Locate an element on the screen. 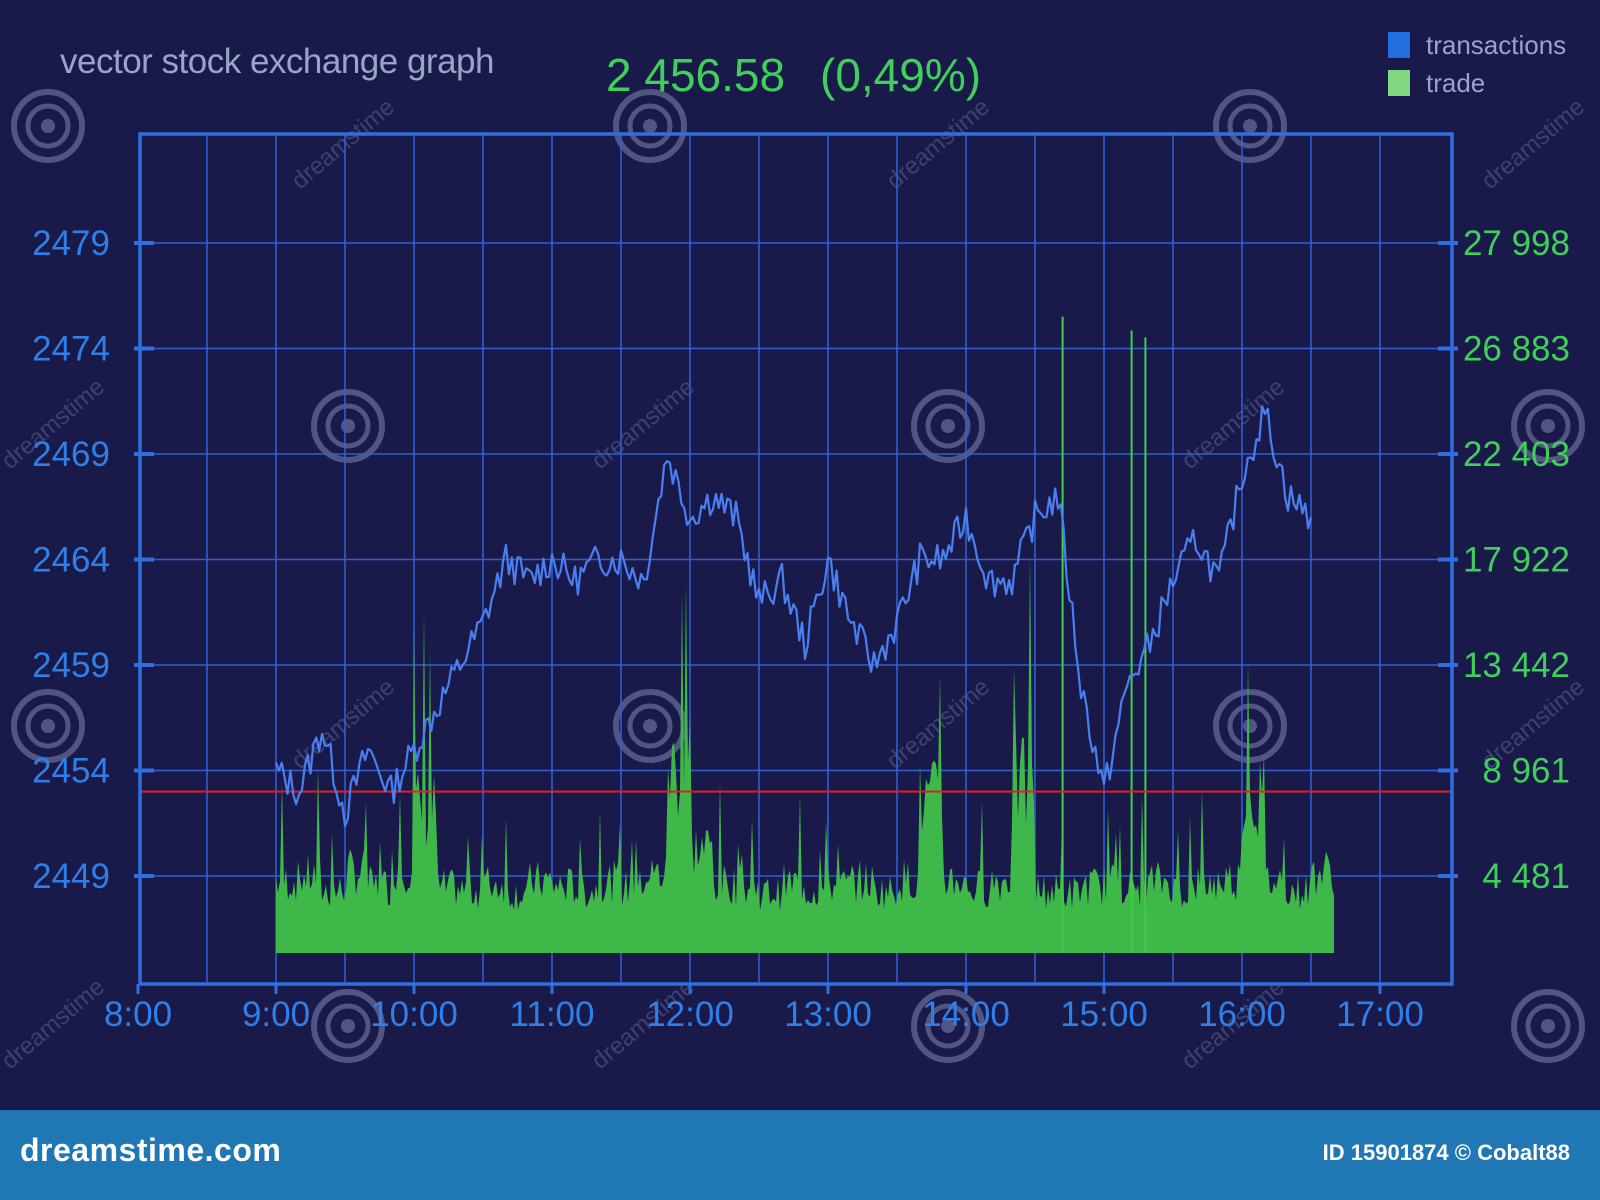  y-left-tick-label: 2479 is located at coordinates (71, 243).